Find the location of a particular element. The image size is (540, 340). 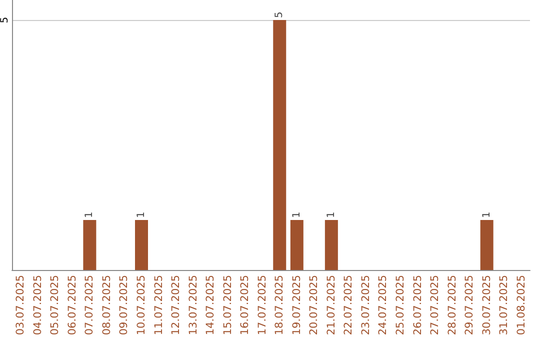

x-tick-label: 31.07.2025 is located at coordinates (504, 305).